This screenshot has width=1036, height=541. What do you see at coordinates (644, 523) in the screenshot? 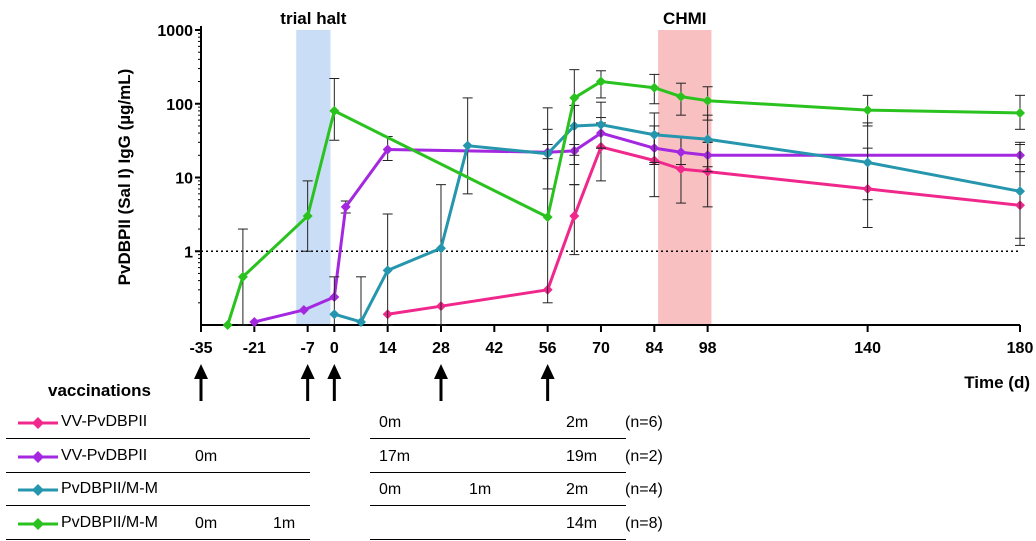
I see `legend-count: (n=8)` at bounding box center [644, 523].